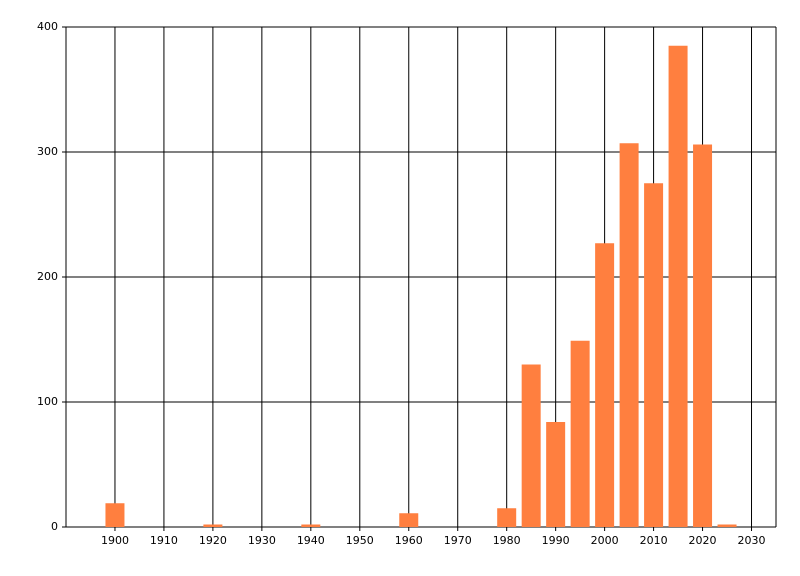 The height and width of the screenshot is (576, 800). Describe the element at coordinates (47, 401) in the screenshot. I see `y-tick-label: 100` at that location.